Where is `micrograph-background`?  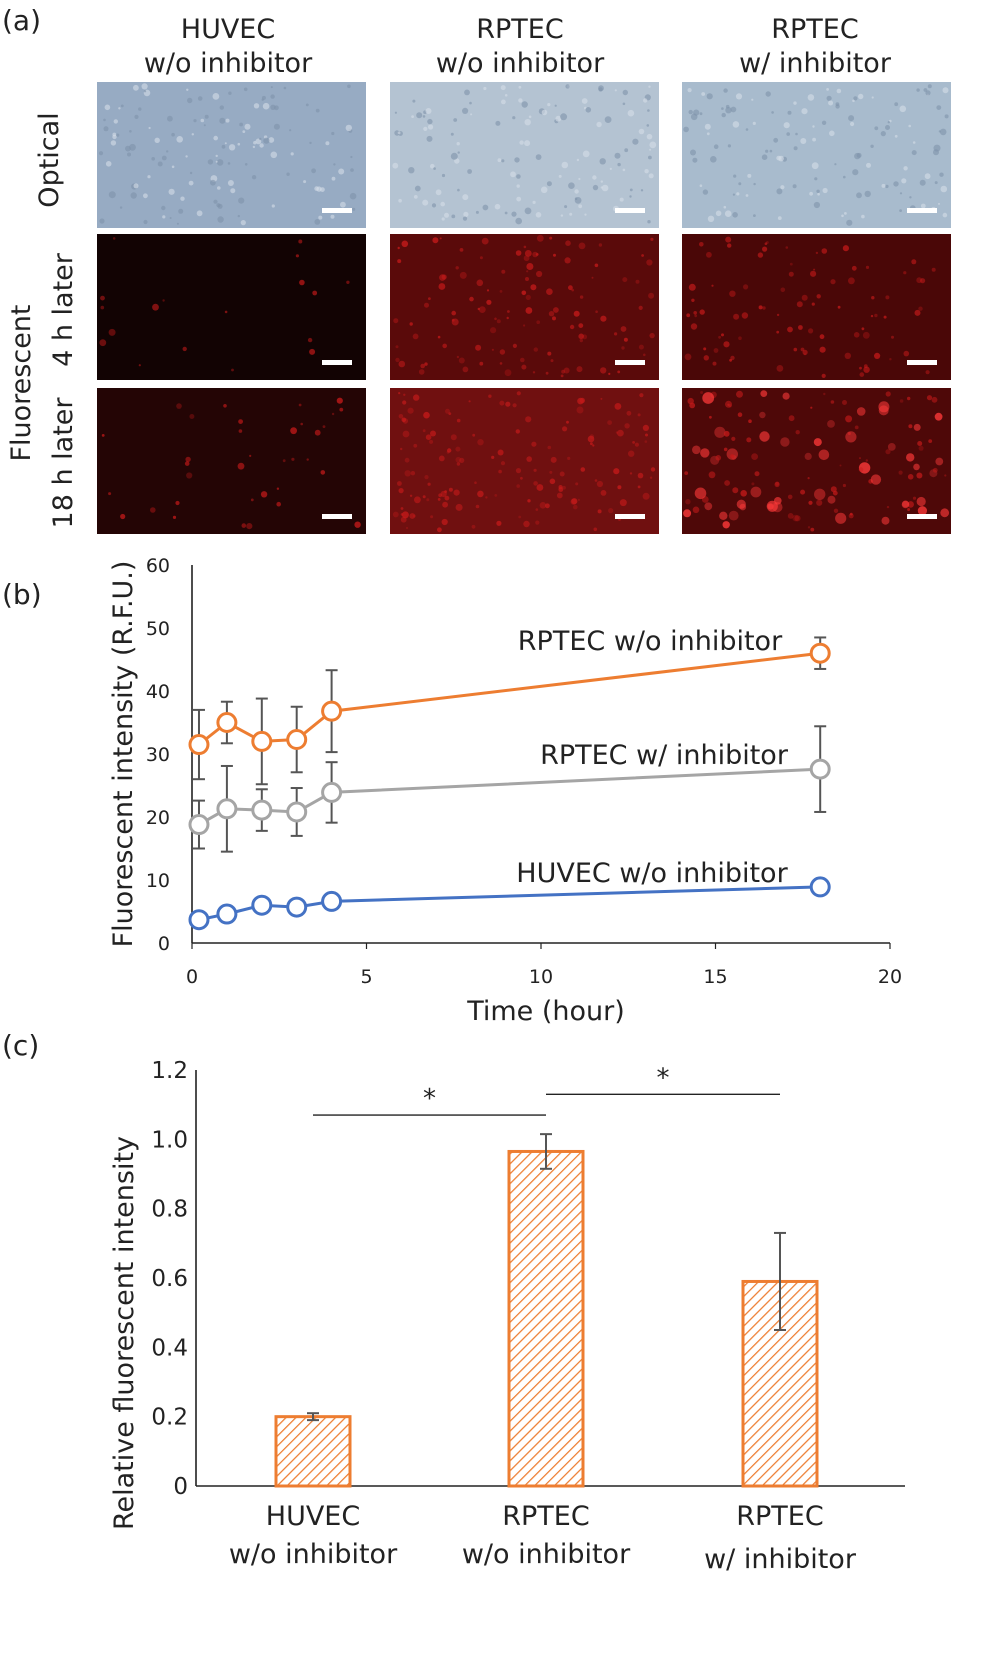 micrograph-background is located at coordinates (816, 307).